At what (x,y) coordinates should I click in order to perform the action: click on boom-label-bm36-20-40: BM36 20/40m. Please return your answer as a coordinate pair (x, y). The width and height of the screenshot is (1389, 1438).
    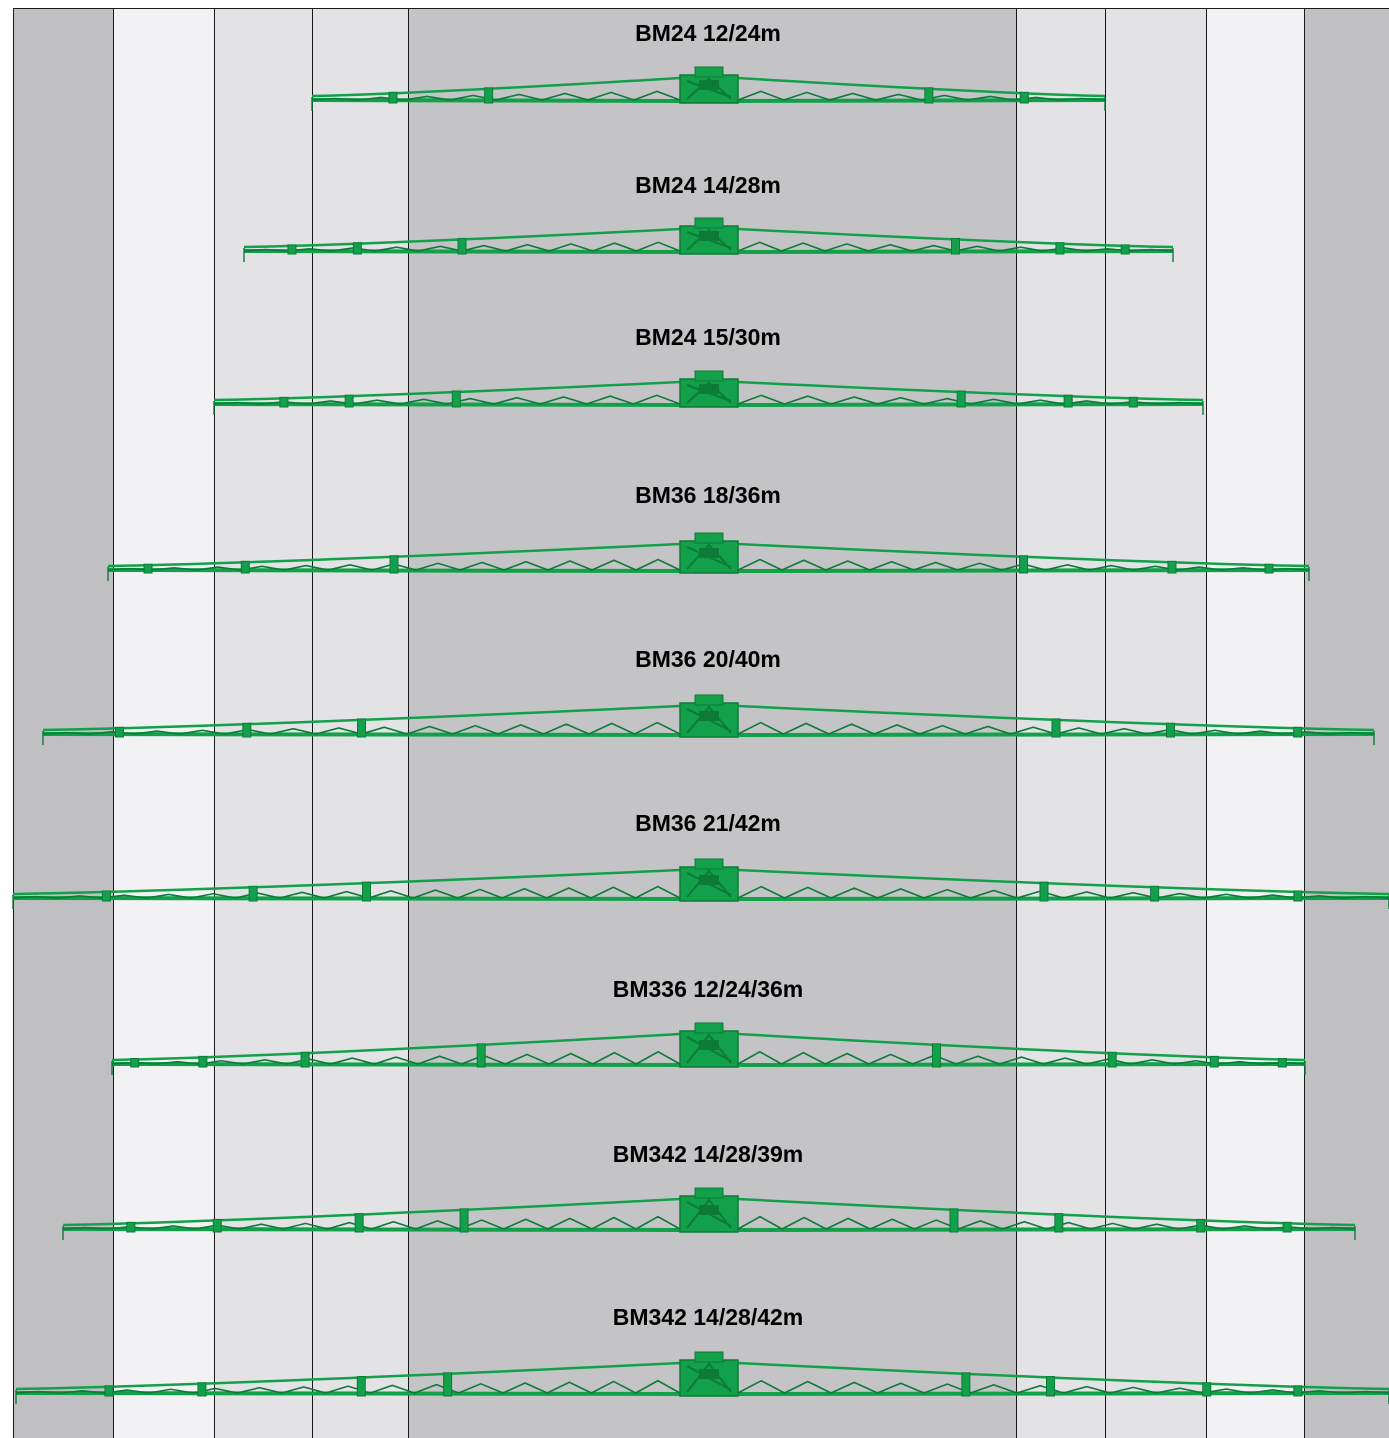
    Looking at the image, I should click on (708, 659).